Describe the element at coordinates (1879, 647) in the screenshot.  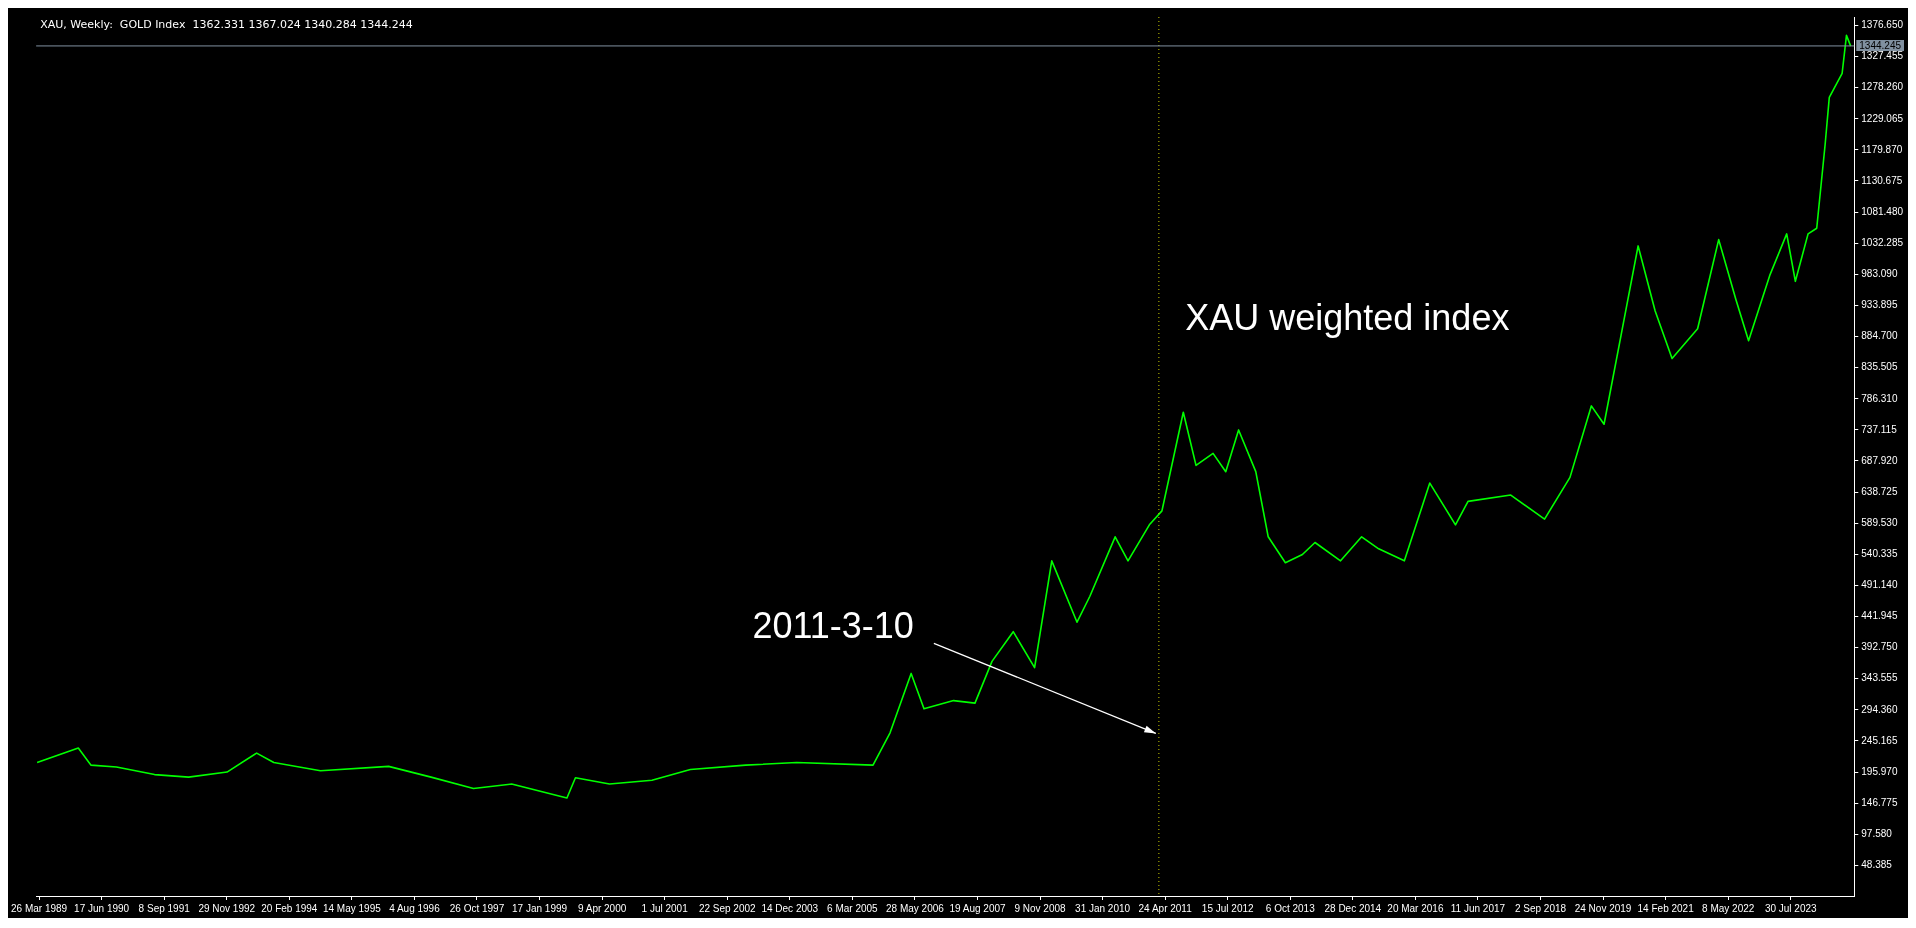
I see `y-tick-label: 392.750` at that location.